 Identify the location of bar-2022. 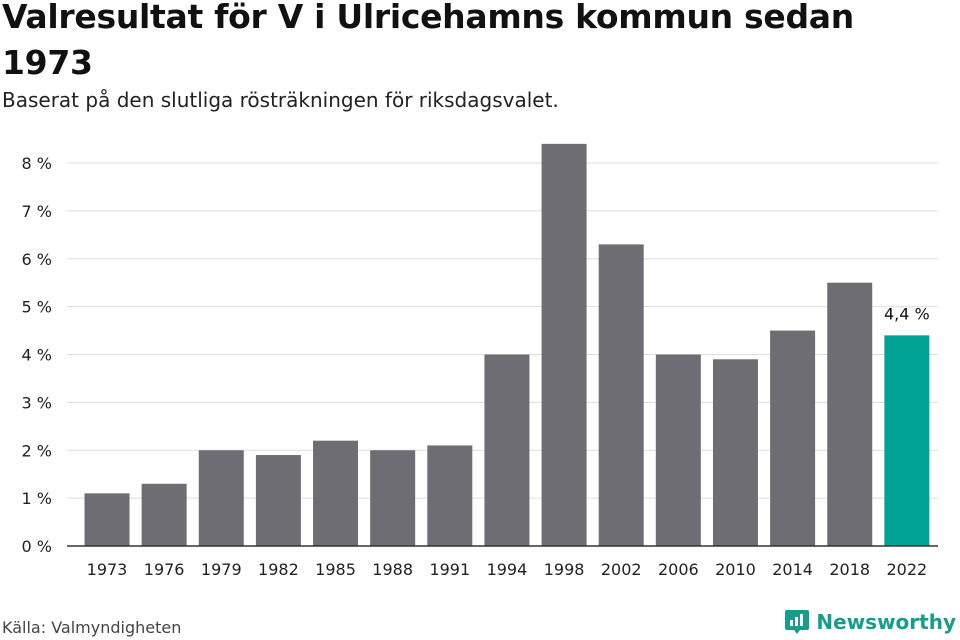
(907, 440).